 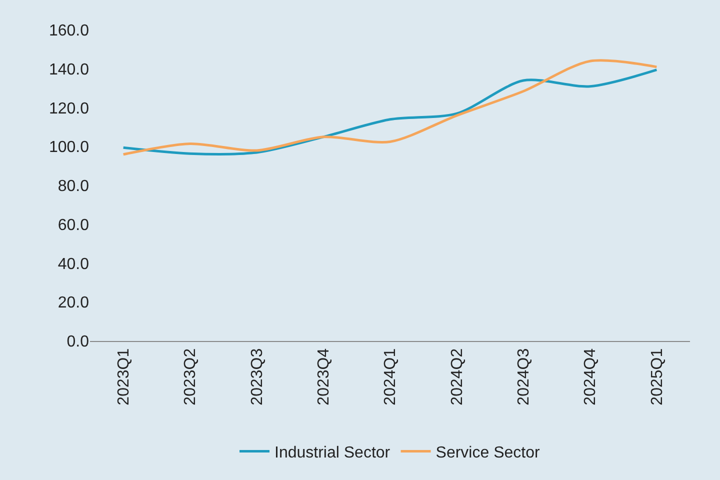 I want to click on legend-label: Service Sector, so click(x=488, y=453).